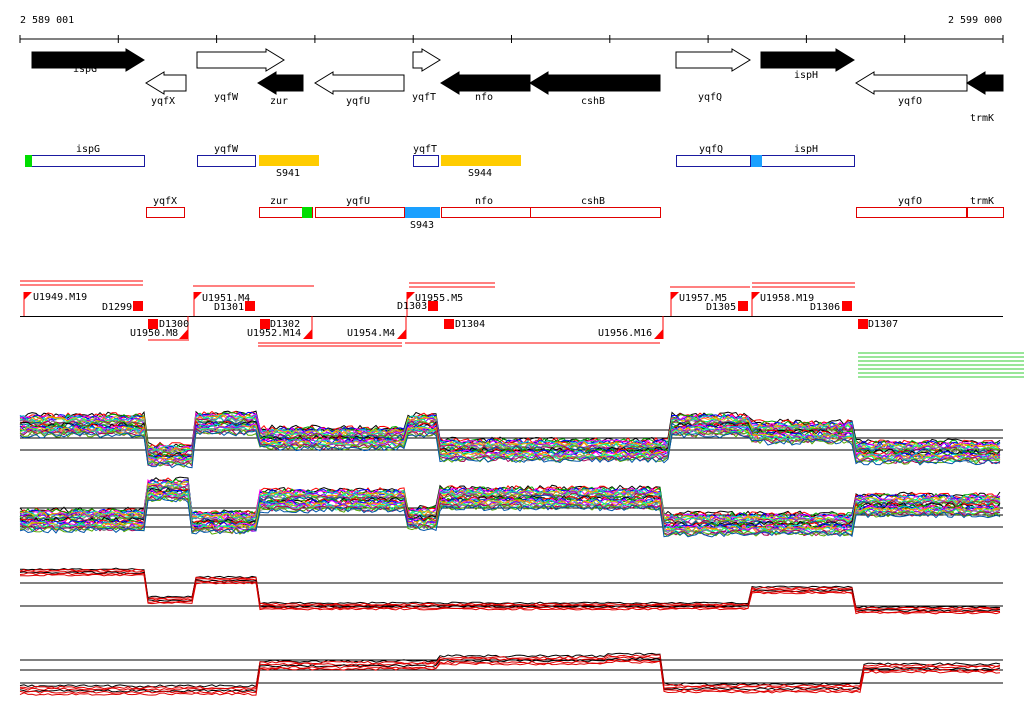 The height and width of the screenshot is (714, 1024). I want to click on plus-box-label: S941, so click(288, 173).